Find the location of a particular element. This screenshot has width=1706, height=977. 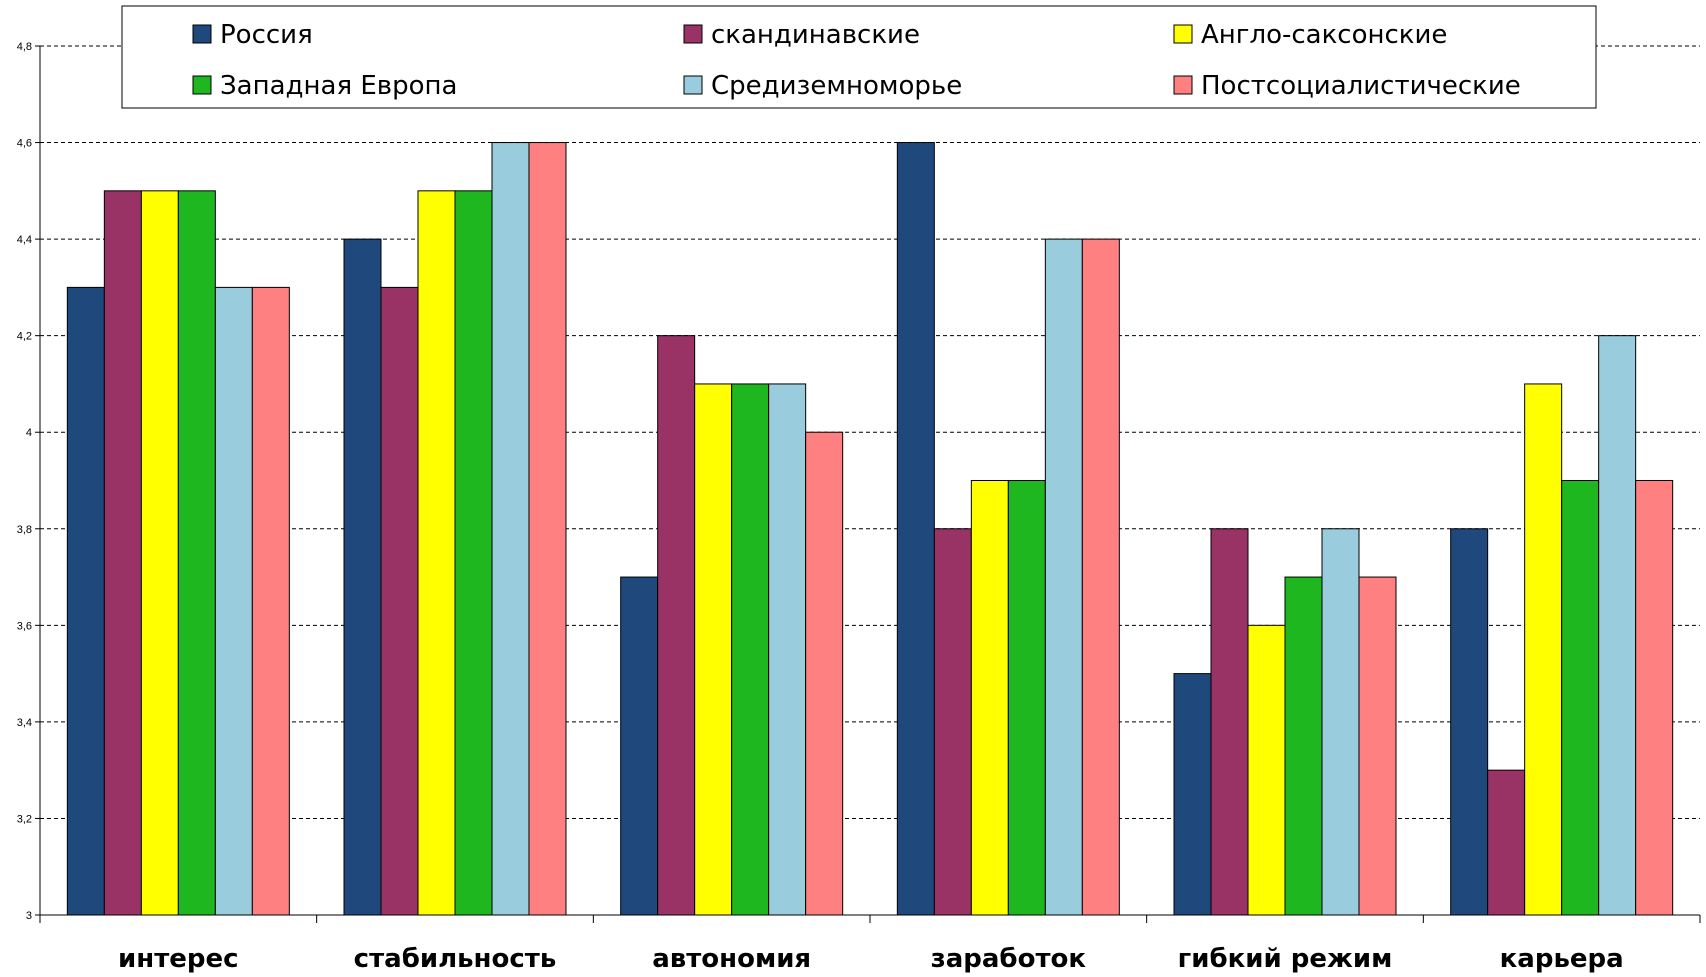

x-tick-label: гибкий режим is located at coordinates (1285, 959).